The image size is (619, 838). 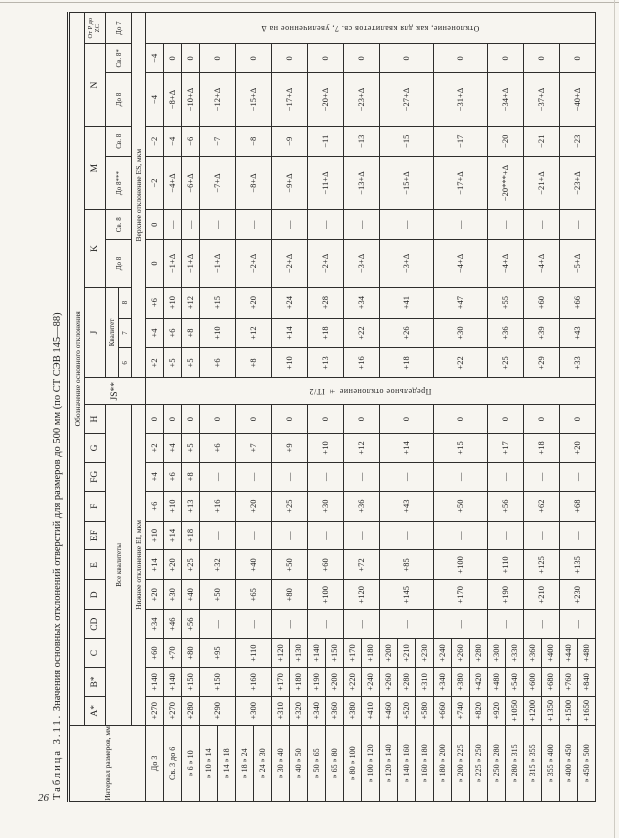 I want to click on cell-b: +480, so click(x=496, y=682).